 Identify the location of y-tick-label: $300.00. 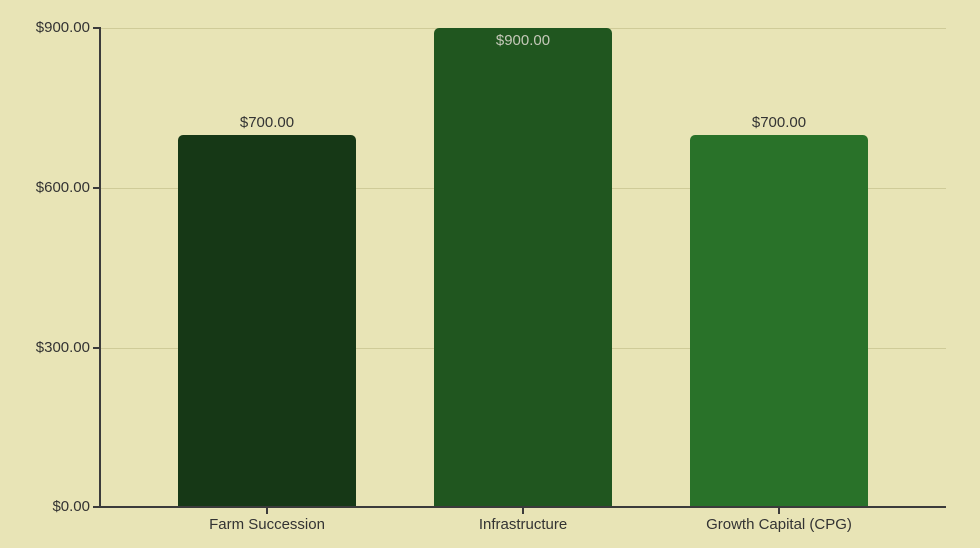
(62, 347).